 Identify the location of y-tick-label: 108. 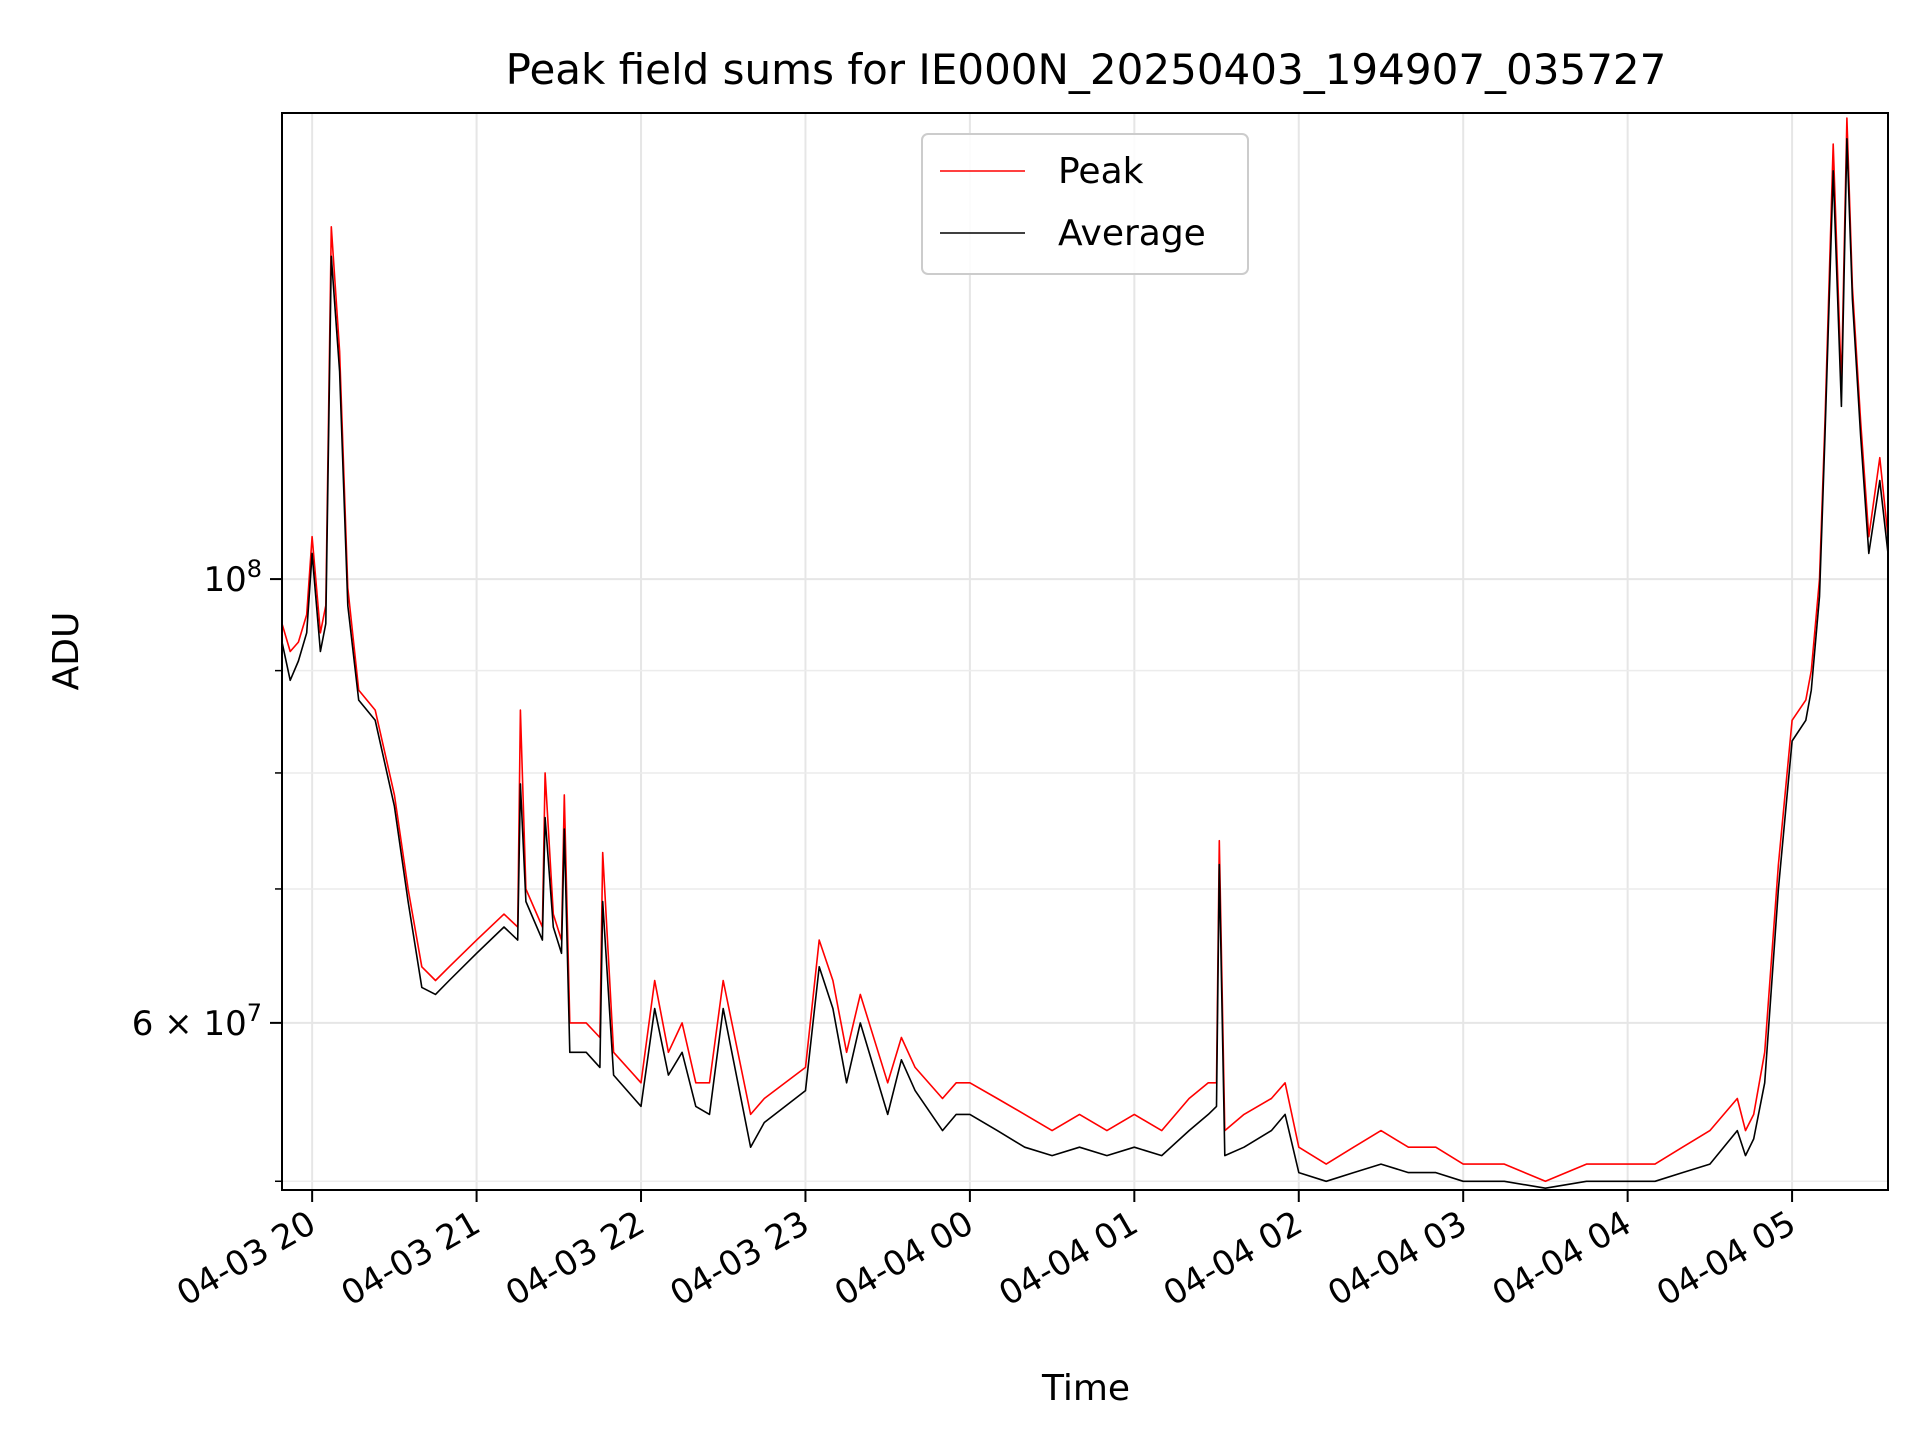
(232, 577).